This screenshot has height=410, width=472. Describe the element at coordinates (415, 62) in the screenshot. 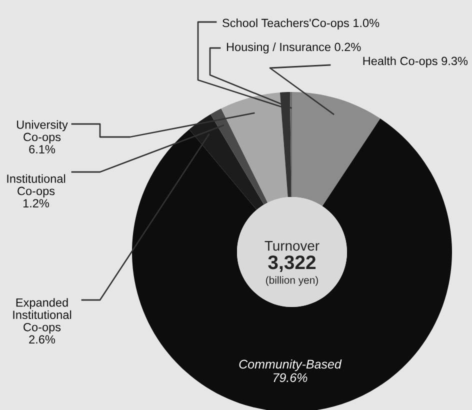

I see `slice-label: Health Co-ops 9.3%` at that location.